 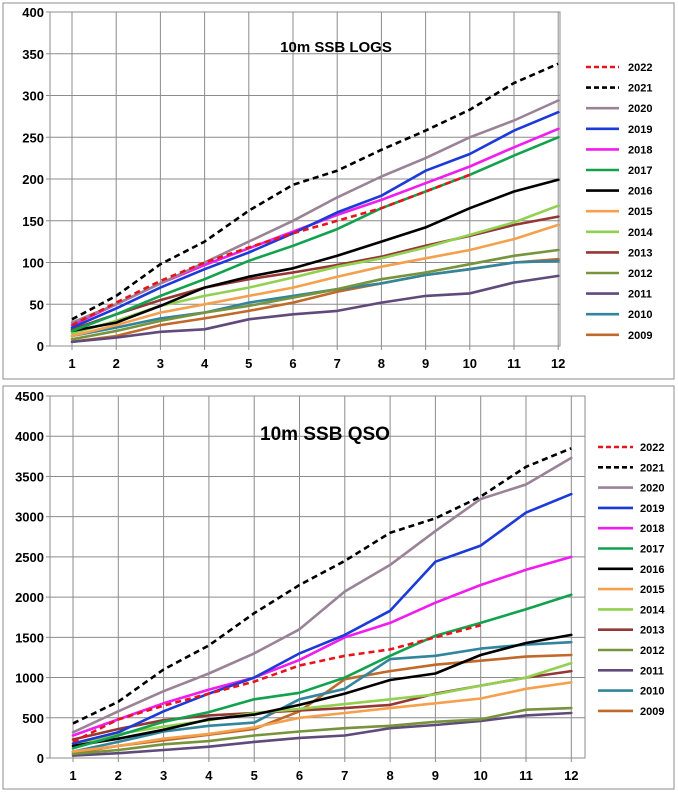 What do you see at coordinates (29, 557) in the screenshot?
I see `y-tick-label: 2500` at bounding box center [29, 557].